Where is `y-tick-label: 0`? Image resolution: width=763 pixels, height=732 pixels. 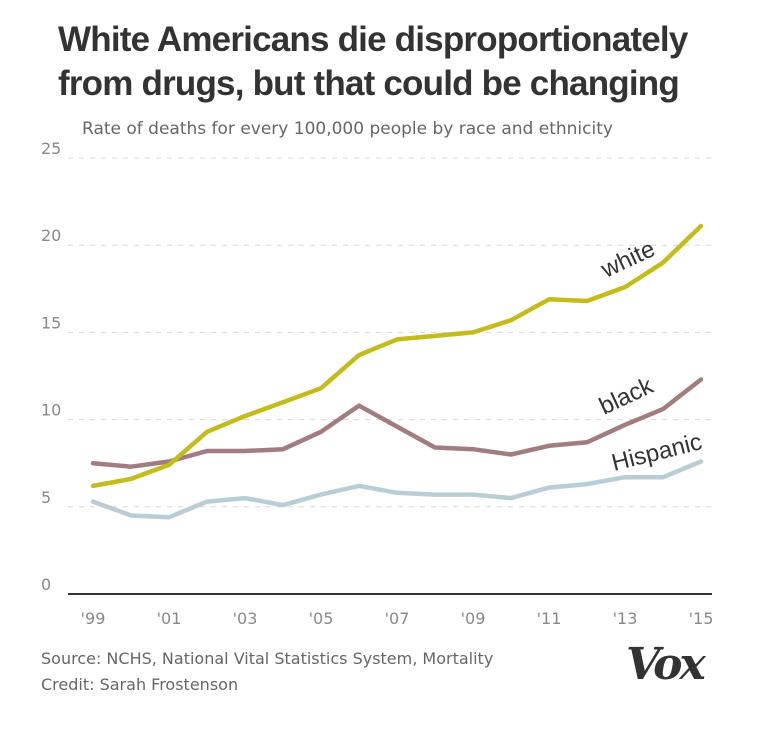
y-tick-label: 0 is located at coordinates (46, 584).